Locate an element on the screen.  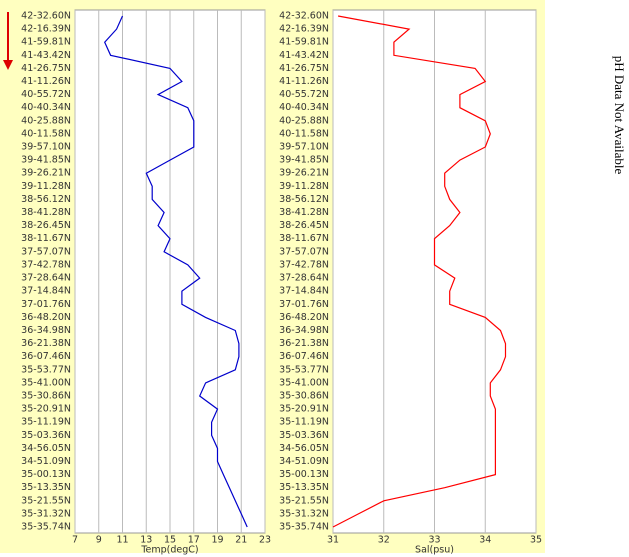
x-tick-label: 15 is located at coordinates (170, 540).